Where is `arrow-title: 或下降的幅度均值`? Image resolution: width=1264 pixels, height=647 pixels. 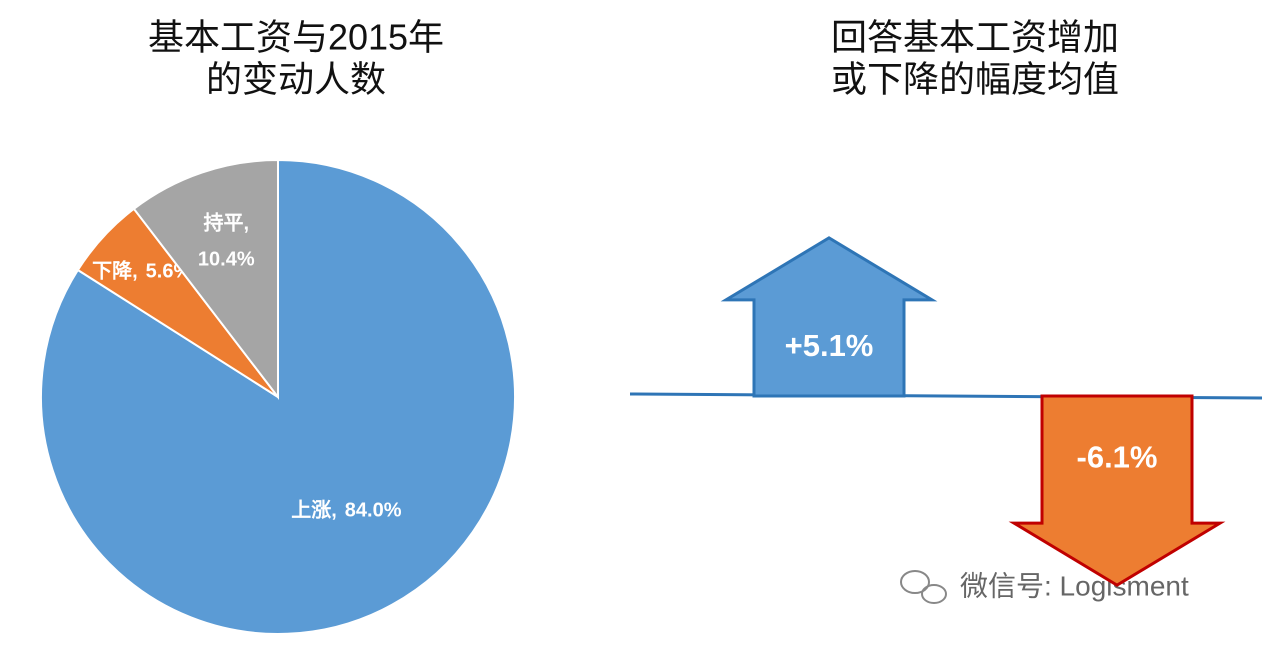 arrow-title: 或下降的幅度均值 is located at coordinates (975, 79).